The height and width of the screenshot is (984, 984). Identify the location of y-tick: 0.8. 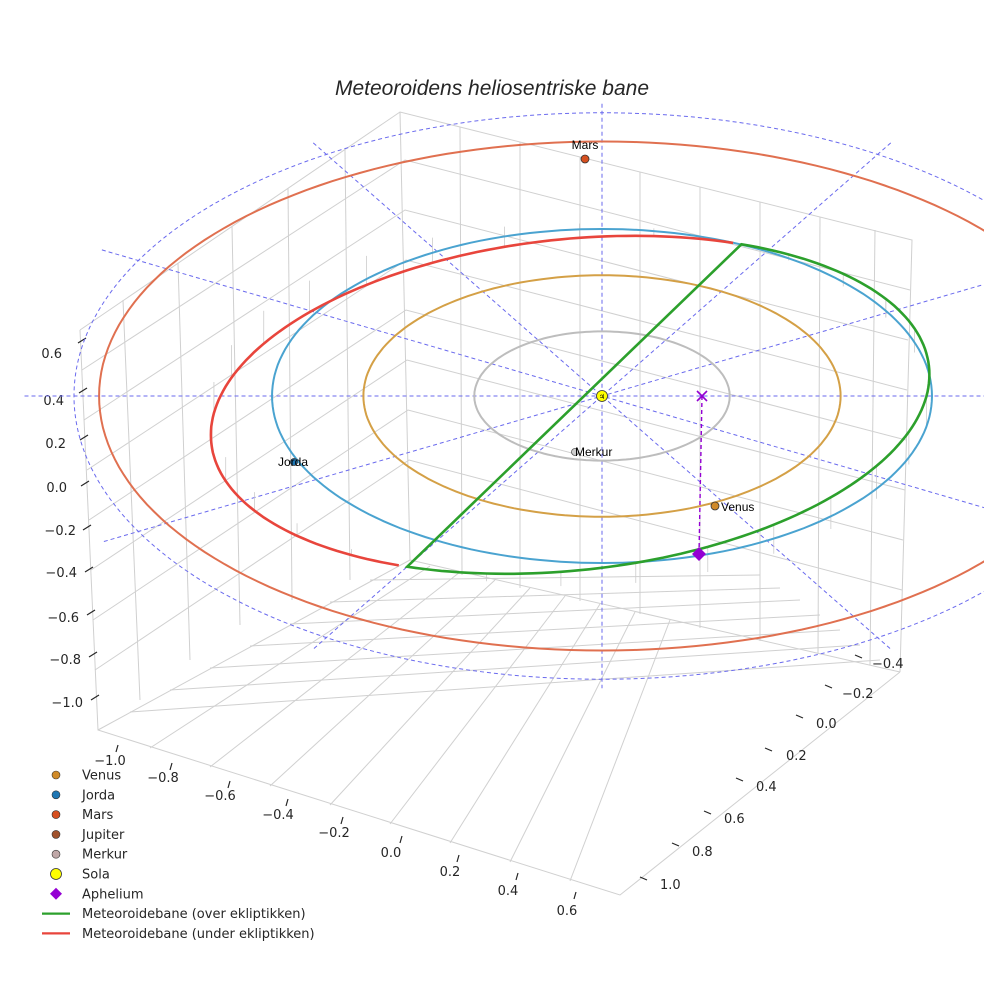
(702, 852).